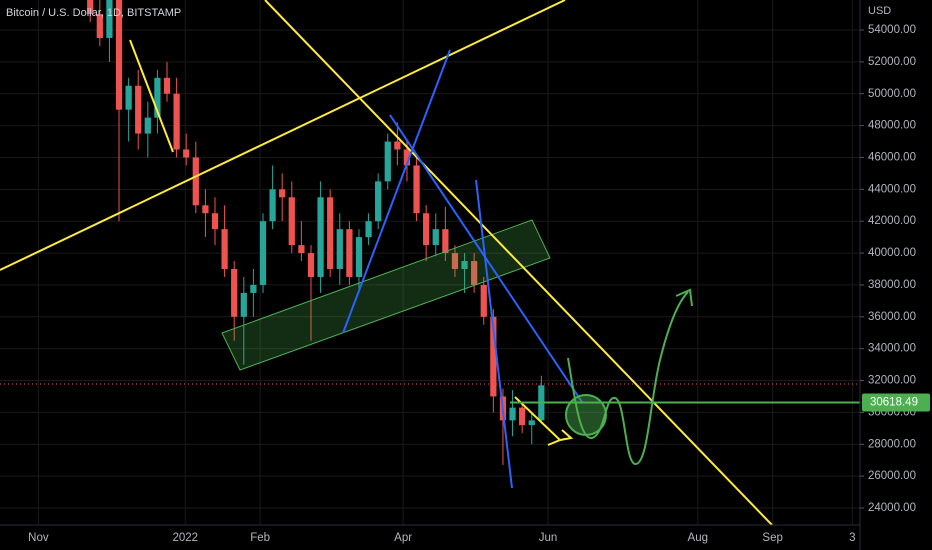 The image size is (932, 550). I want to click on y-tick-label: 40000.00, so click(892, 253).